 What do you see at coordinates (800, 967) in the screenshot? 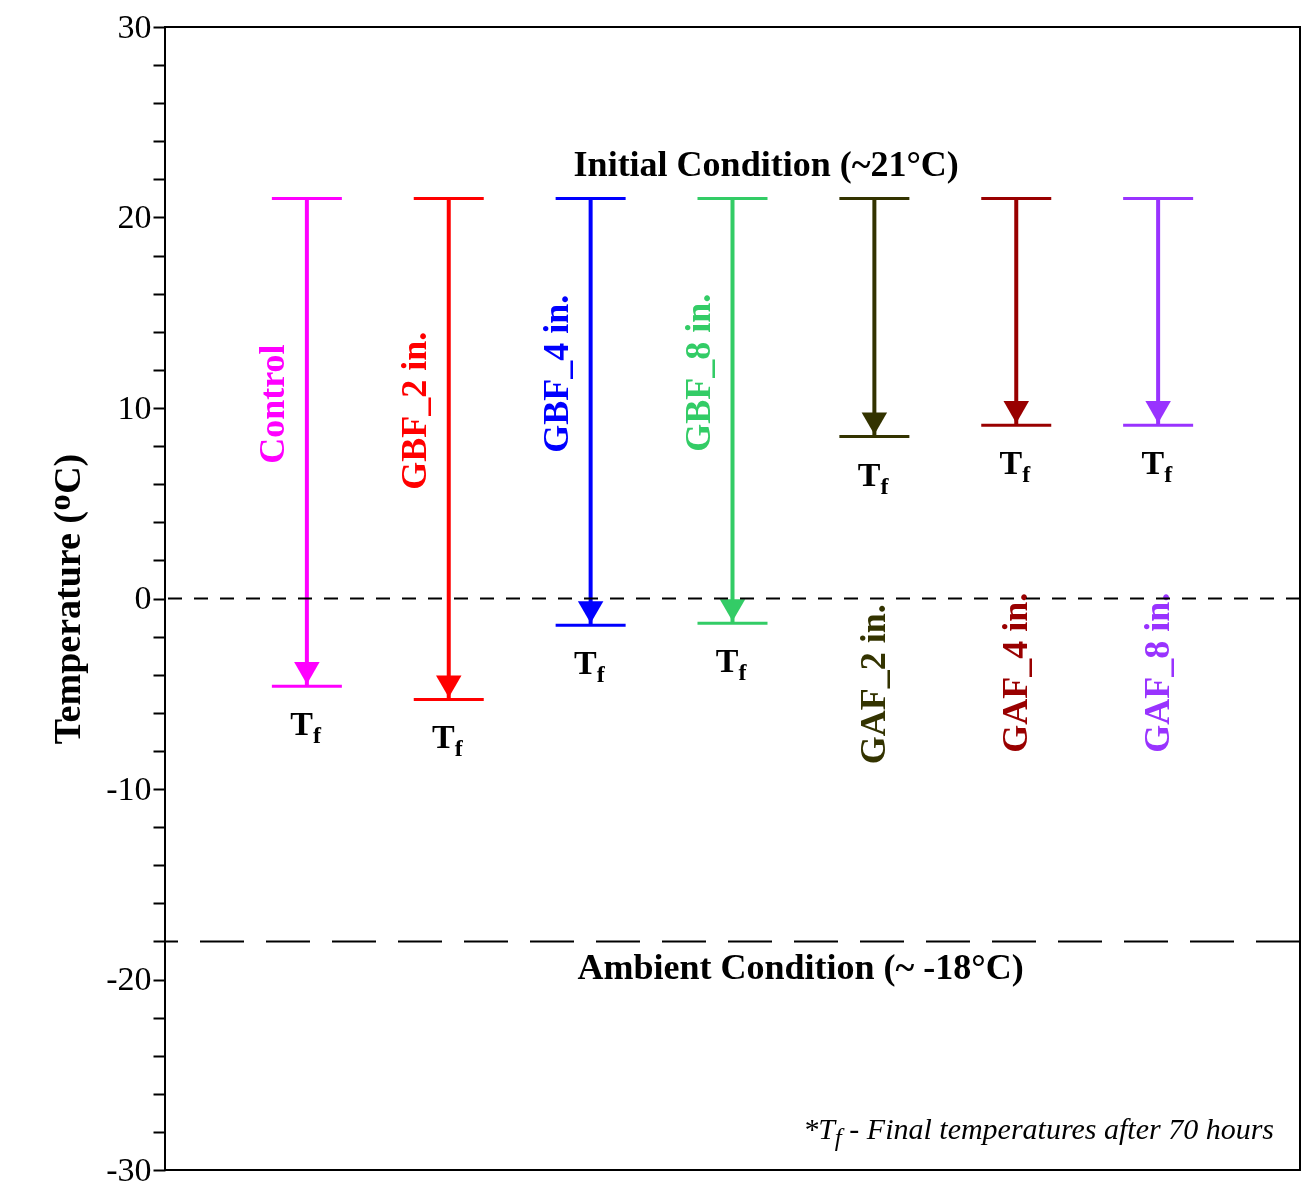
I see `ref-line-label: Ambient Condition (~ -18°C)` at bounding box center [800, 967].